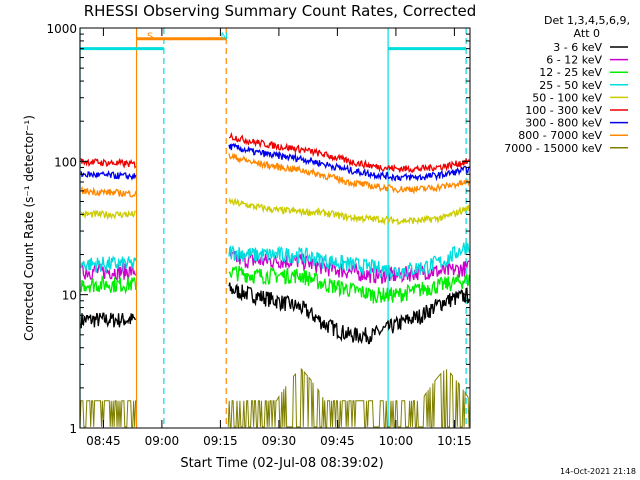  I want to click on y-tick-label-1: 10, so click(69, 296).